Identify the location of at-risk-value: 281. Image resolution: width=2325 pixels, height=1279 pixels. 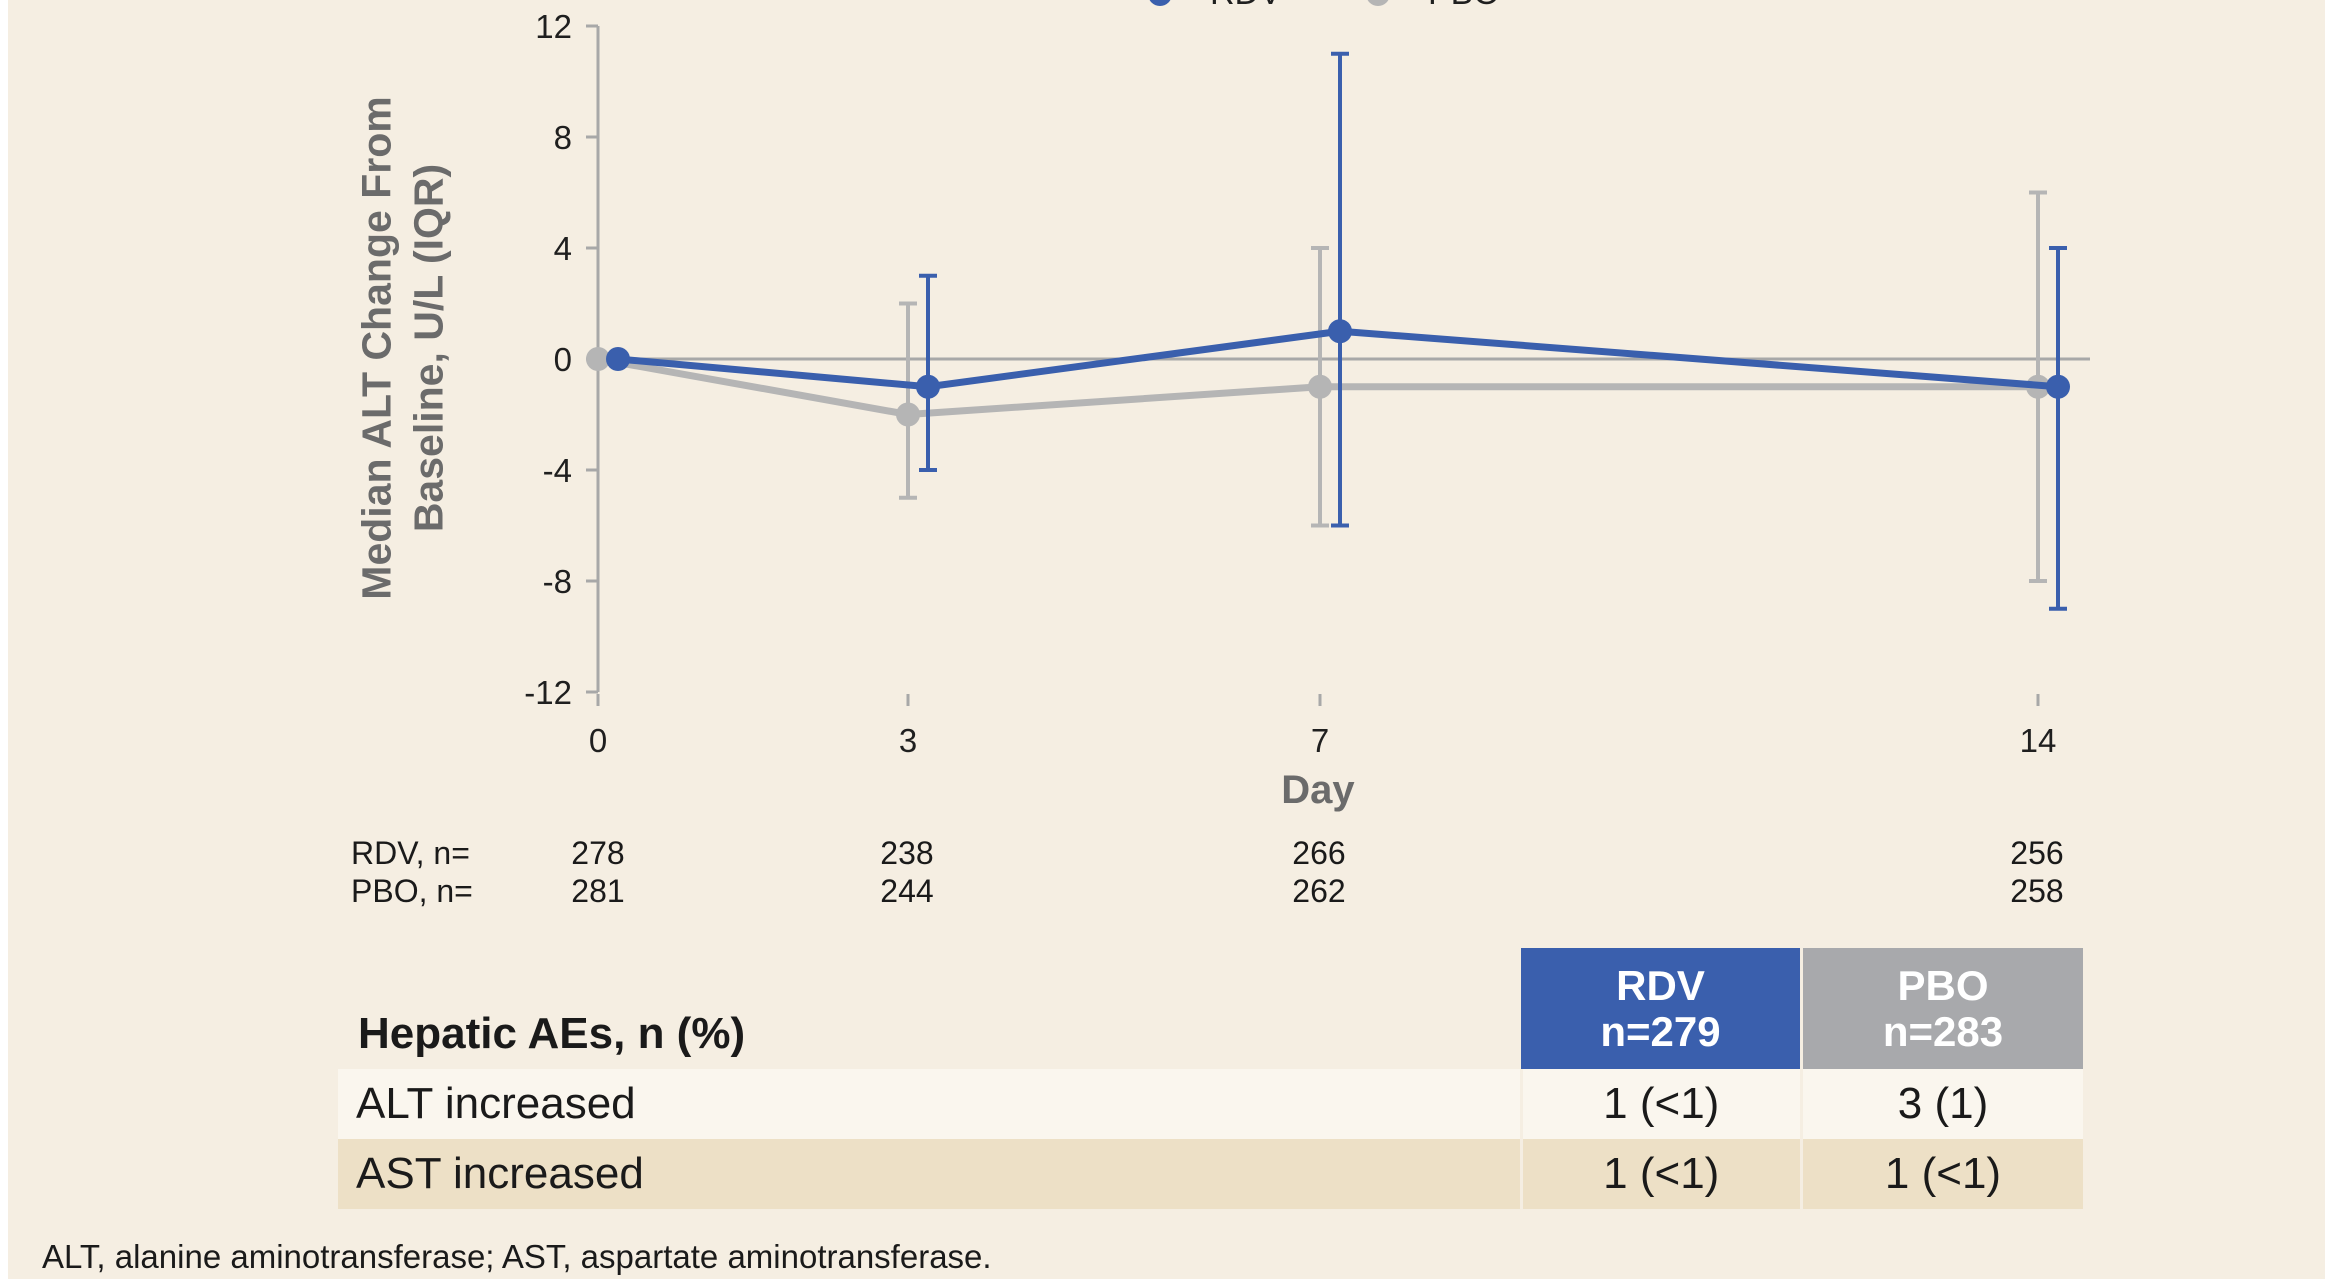
(598, 891).